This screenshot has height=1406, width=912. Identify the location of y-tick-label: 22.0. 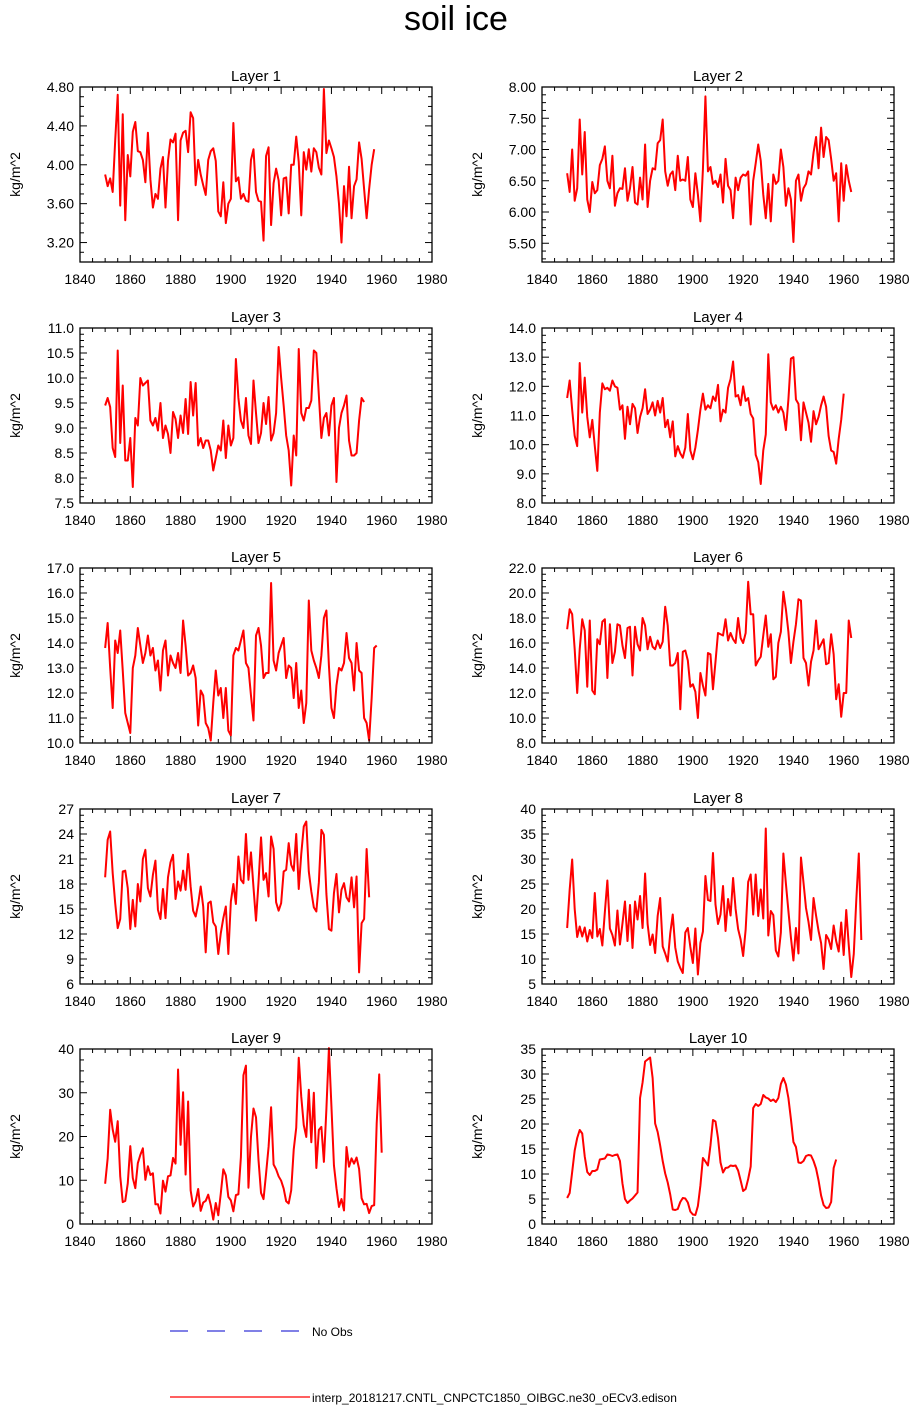
(522, 568).